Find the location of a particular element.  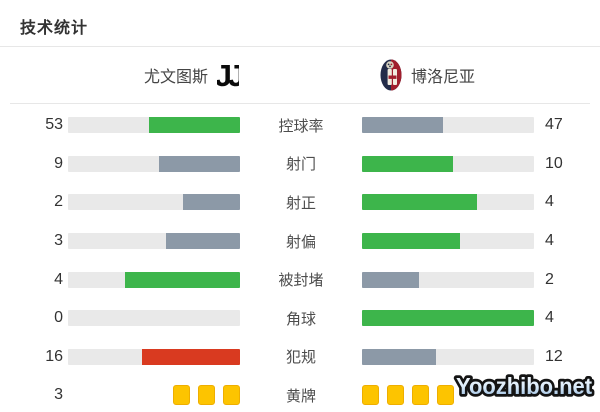

stat-row: 53 控球率 47 is located at coordinates (300, 125).